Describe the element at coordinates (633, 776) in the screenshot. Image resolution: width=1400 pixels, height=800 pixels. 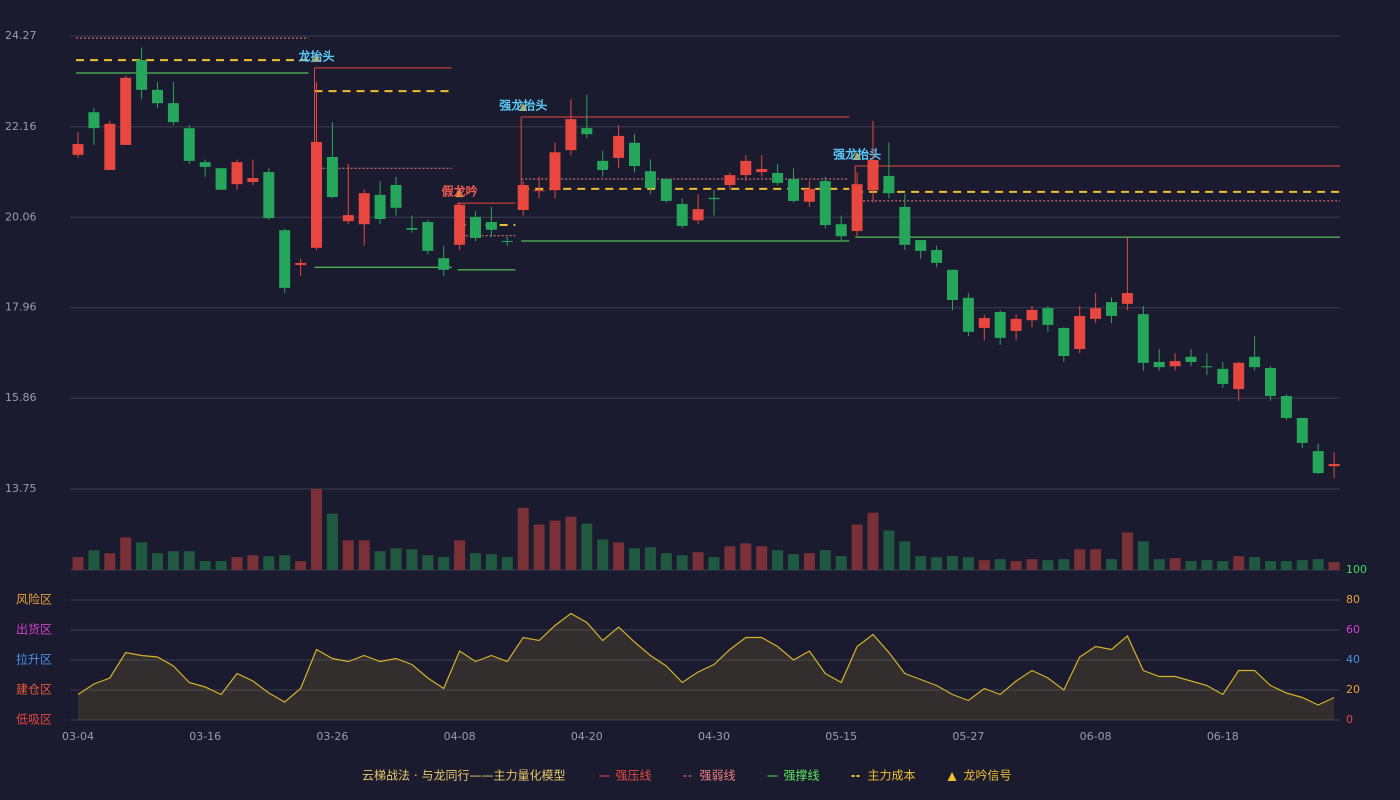
I see `legend-item: 强压线` at that location.